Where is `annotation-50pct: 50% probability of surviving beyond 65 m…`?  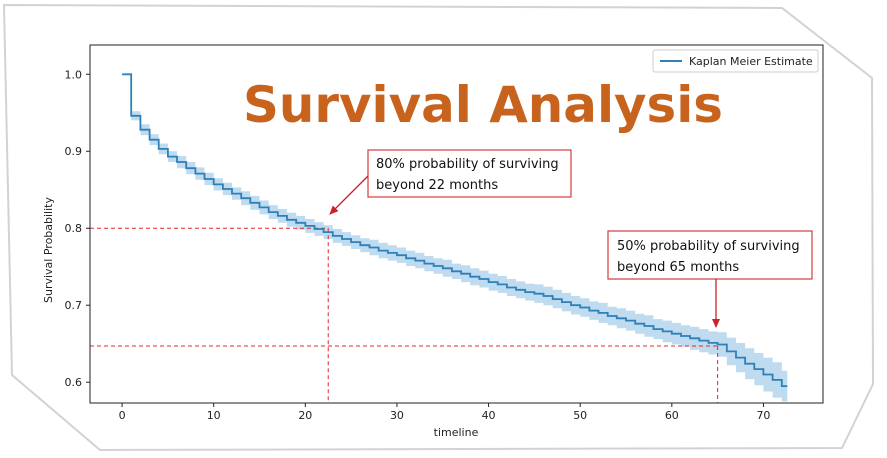
annotation-50pct: 50% probability of surviving beyond 65 m… is located at coordinates (710, 279).